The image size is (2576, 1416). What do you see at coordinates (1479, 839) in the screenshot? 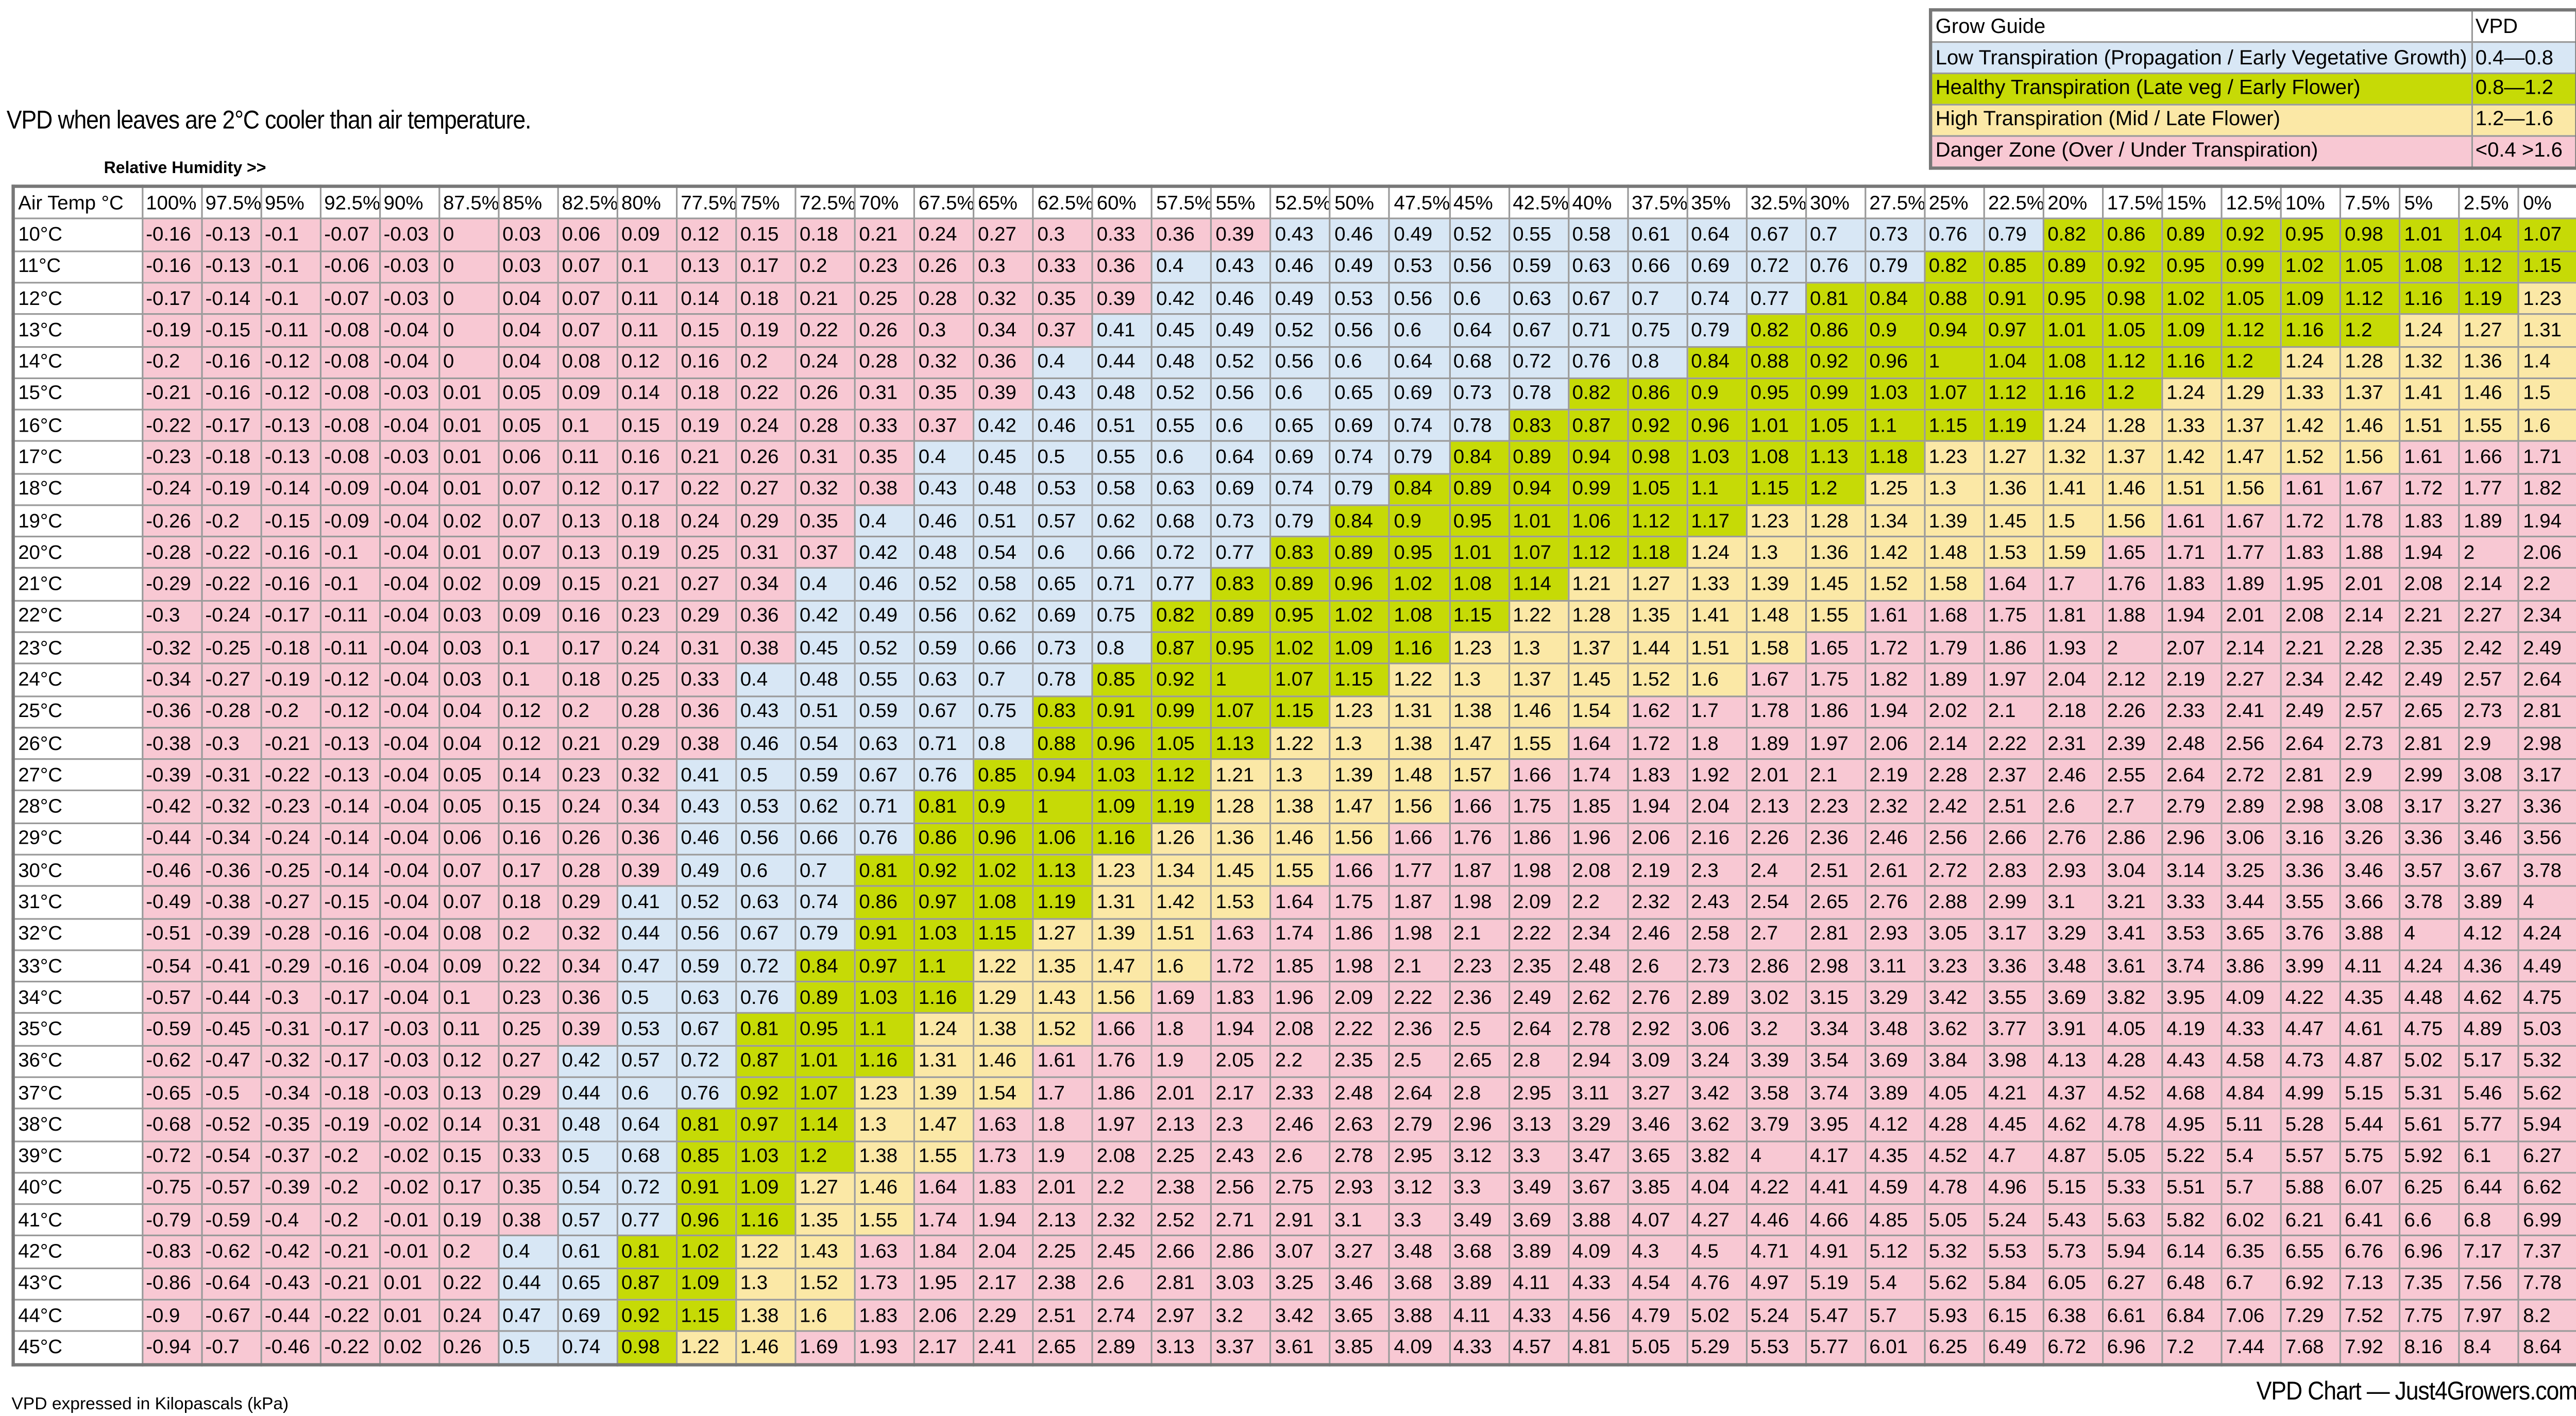
I see `vpd-cell: 1.76` at bounding box center [1479, 839].